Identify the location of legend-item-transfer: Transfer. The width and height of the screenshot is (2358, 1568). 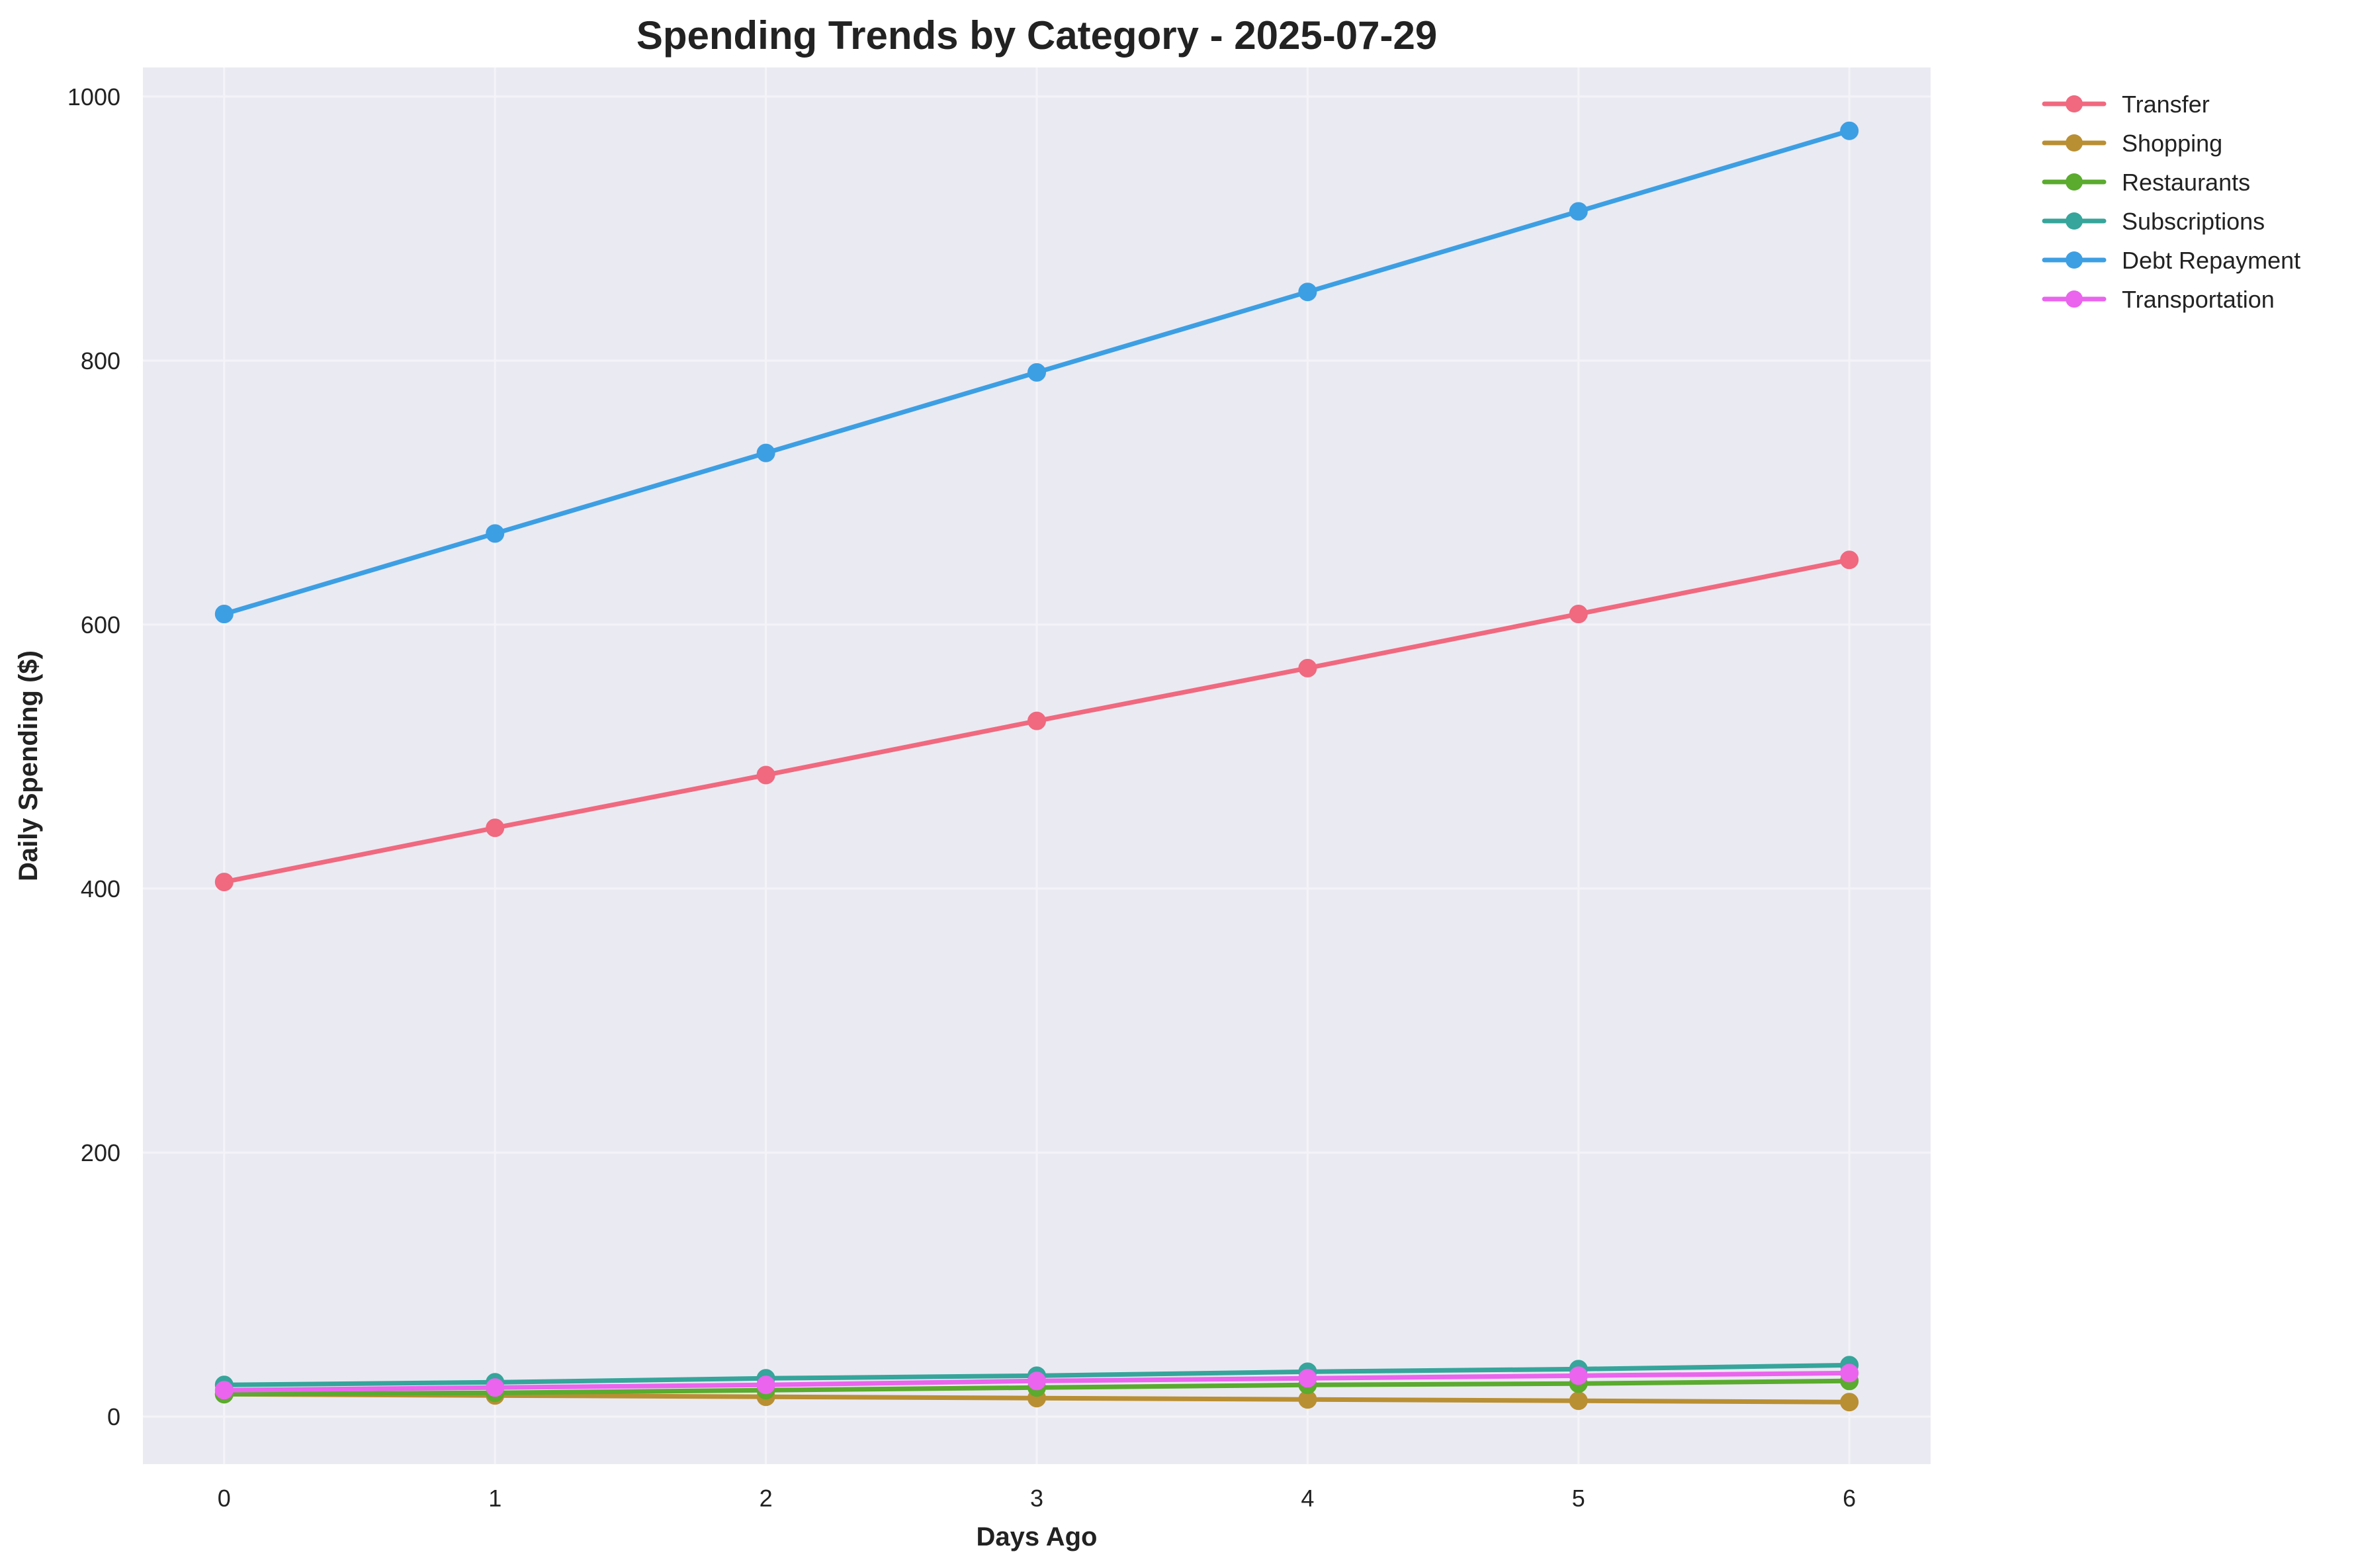
(2126, 105).